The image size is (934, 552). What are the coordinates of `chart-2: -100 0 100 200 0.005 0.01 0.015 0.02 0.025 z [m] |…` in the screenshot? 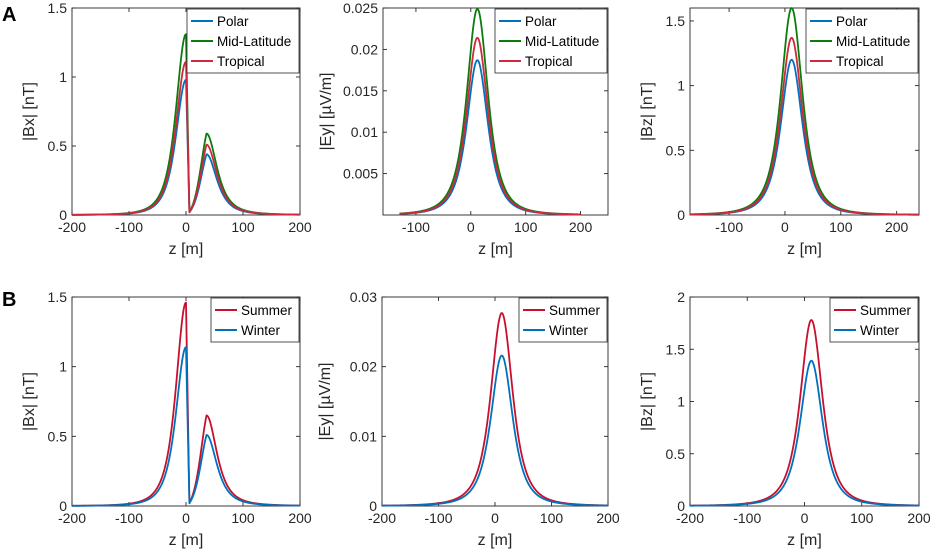 It's located at (463, 129).